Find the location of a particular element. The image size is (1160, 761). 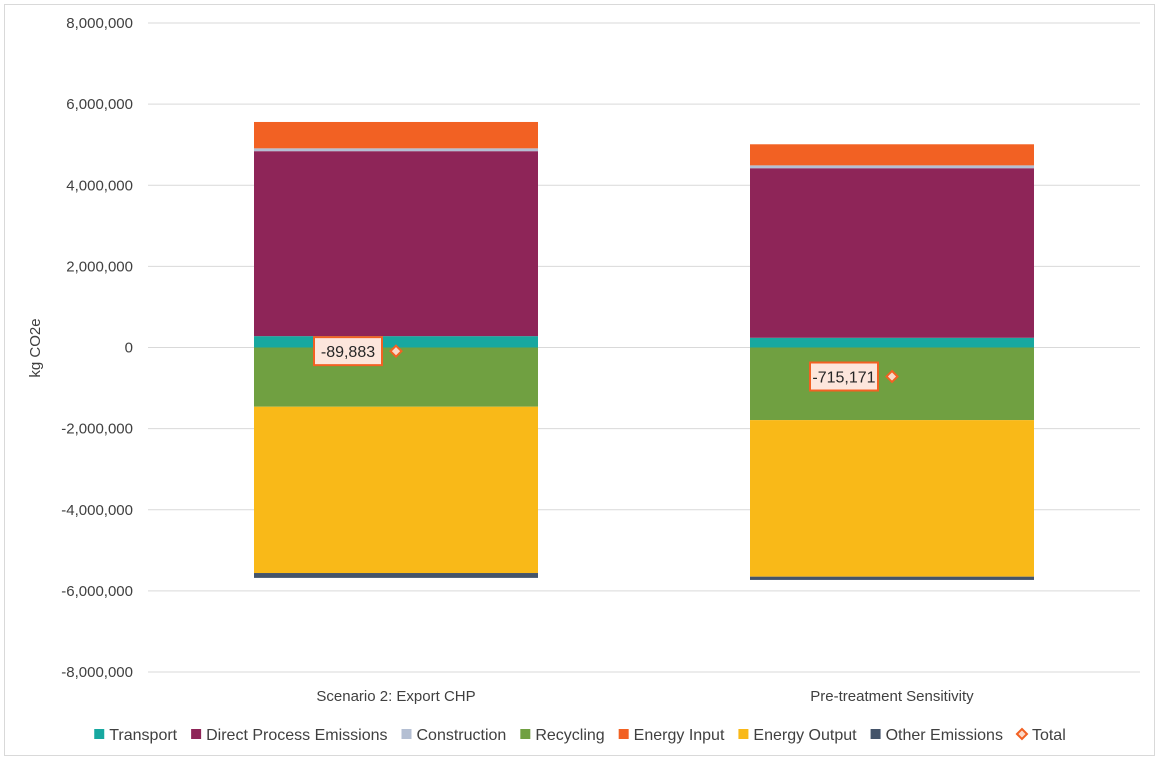

y-tick-label: -8,000,000 is located at coordinates (97, 672).